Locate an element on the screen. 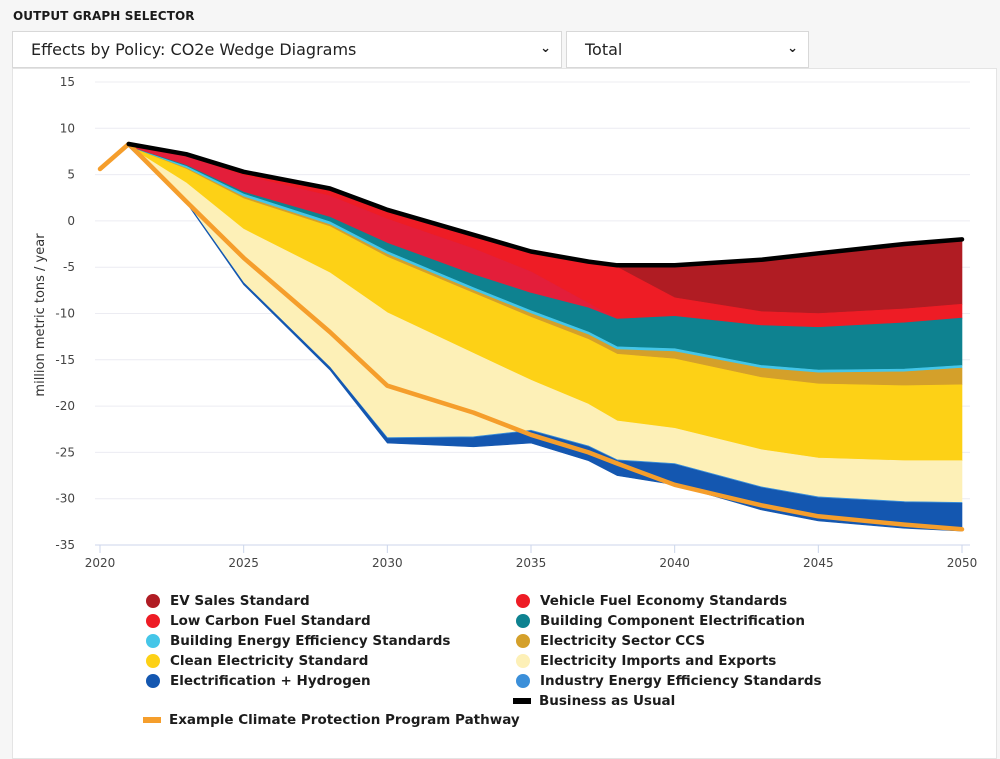 The image size is (1000, 759). scope-select: Total ⌄ is located at coordinates (687, 49).